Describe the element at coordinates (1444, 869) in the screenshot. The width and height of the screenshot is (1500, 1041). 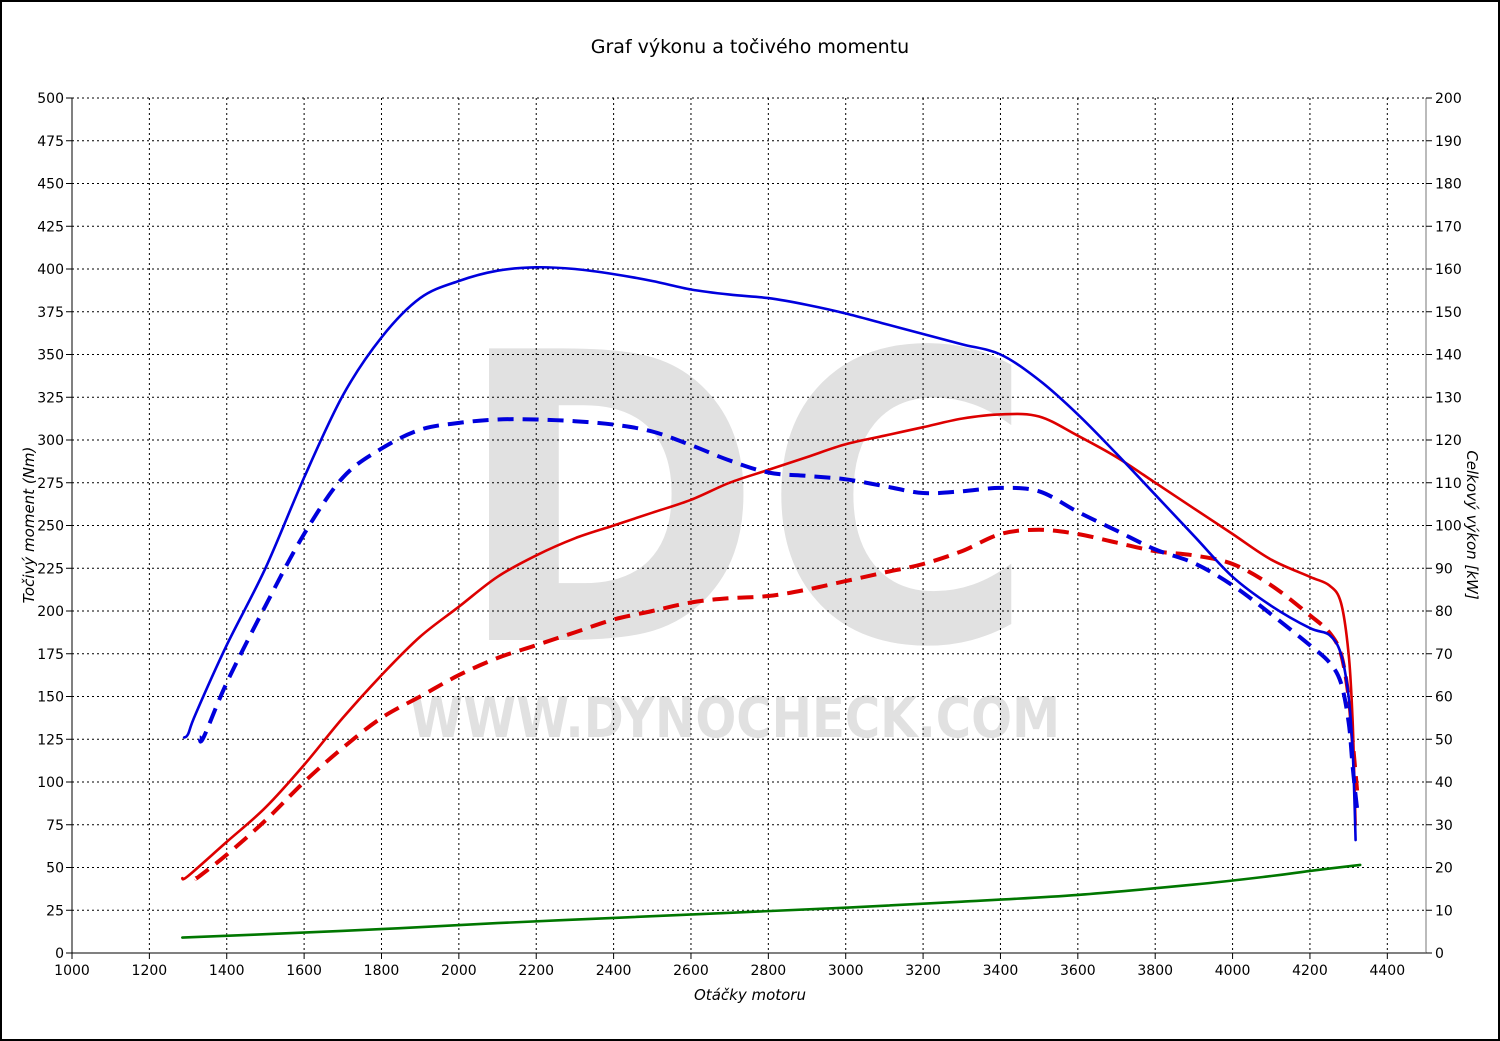
I see `y-right-tick-label: 20` at that location.